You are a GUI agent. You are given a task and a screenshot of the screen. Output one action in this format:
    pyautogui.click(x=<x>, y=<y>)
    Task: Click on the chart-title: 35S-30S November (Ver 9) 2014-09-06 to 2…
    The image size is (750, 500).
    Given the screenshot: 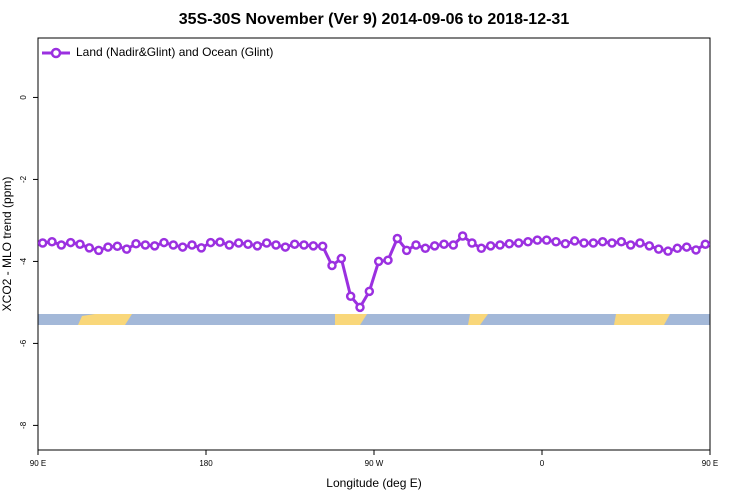 What is the action you would take?
    pyautogui.click(x=374, y=19)
    